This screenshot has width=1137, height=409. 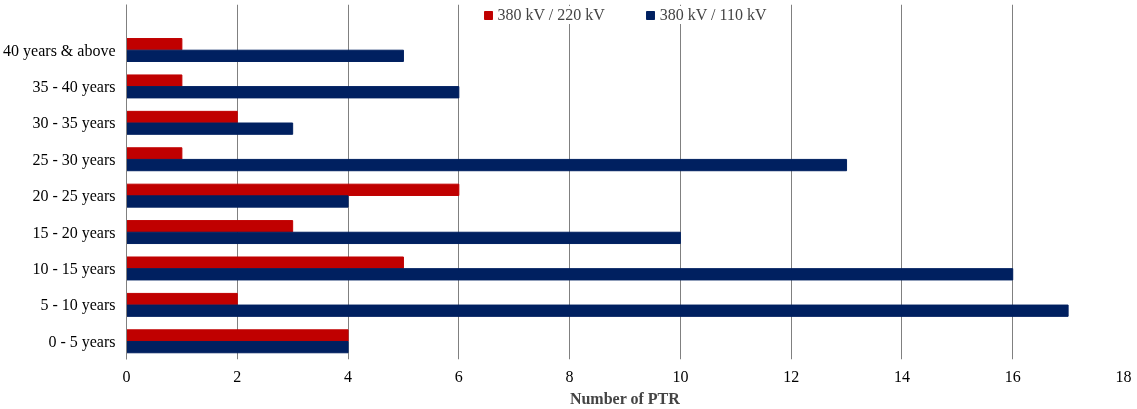 What do you see at coordinates (74, 159) in the screenshot?
I see `y-tick-label: 25 - 30 years` at bounding box center [74, 159].